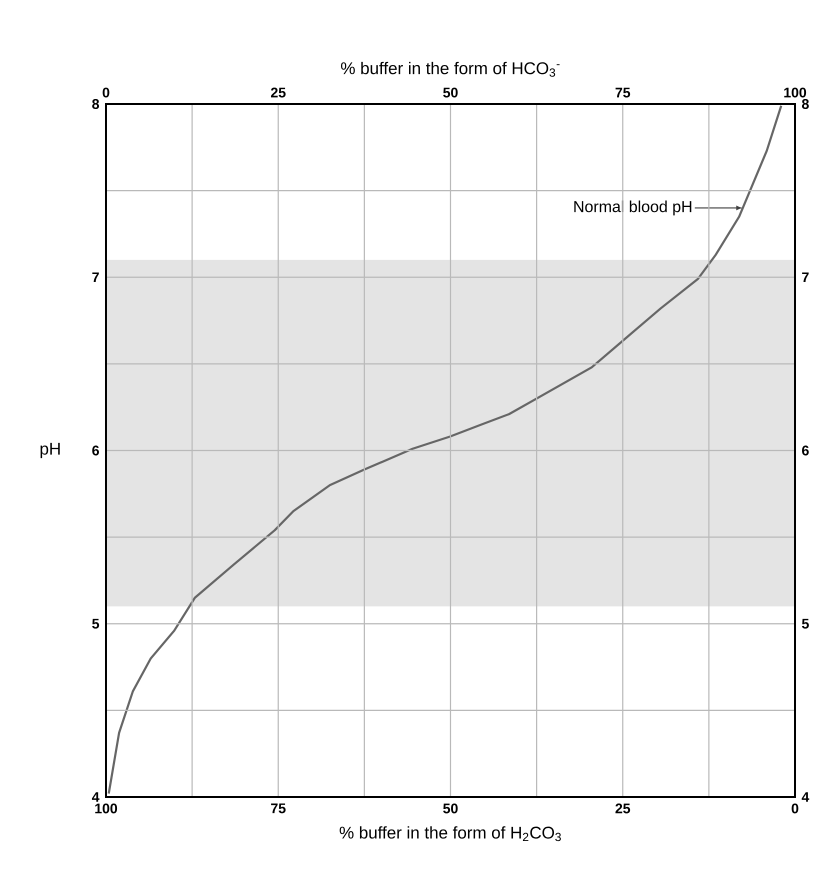 The image size is (824, 894). Describe the element at coordinates (96, 623) in the screenshot. I see `y-tick-label: 5` at that location.